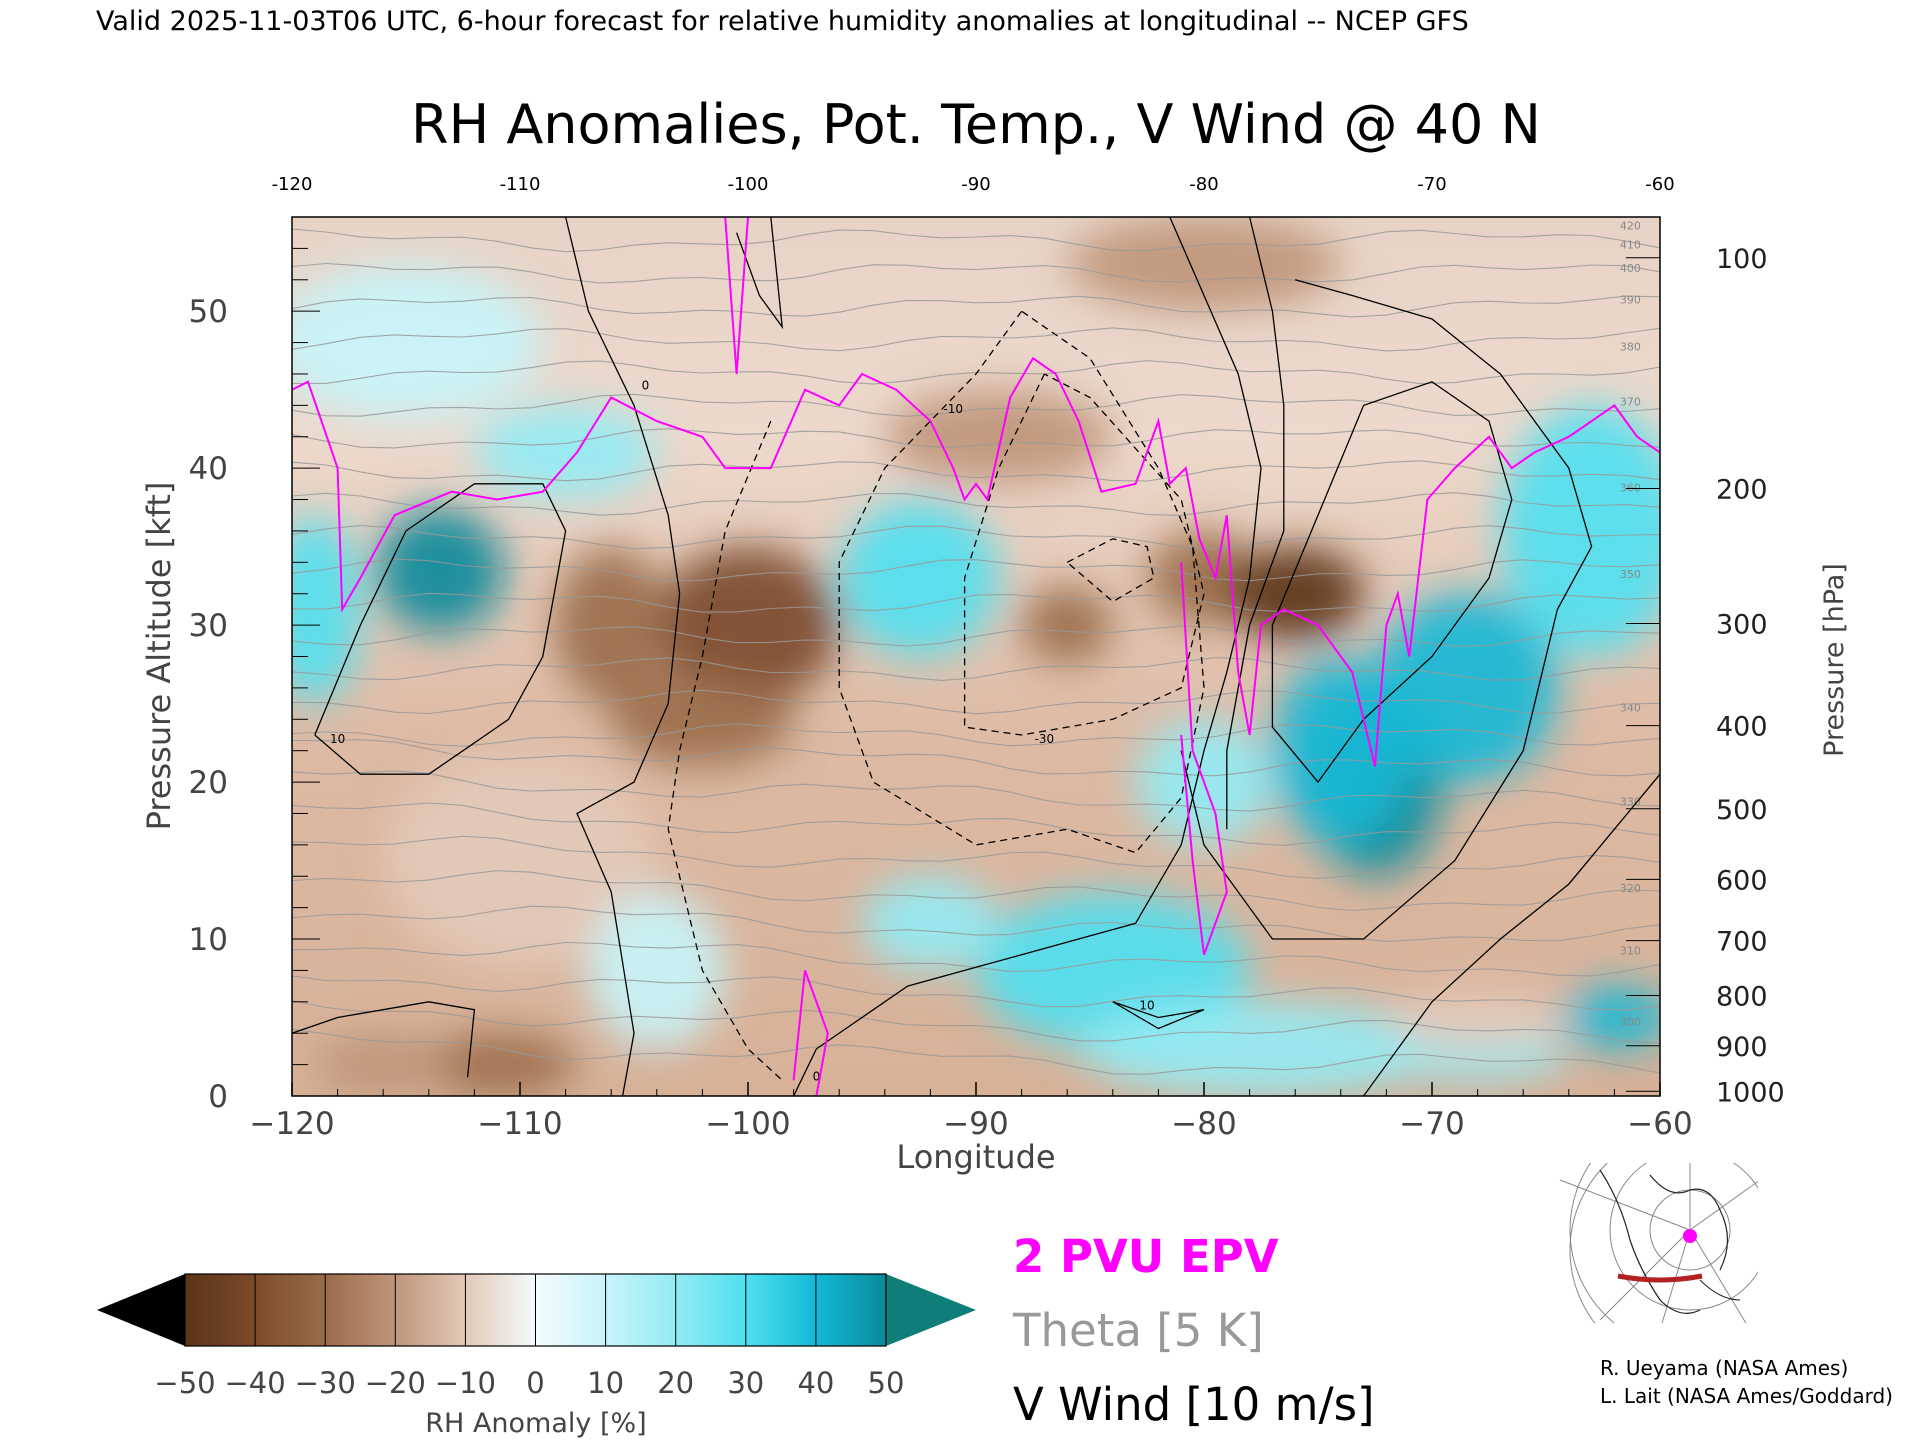  What do you see at coordinates (1630, 346) in the screenshot?
I see `theta-label-380: 380` at bounding box center [1630, 346].